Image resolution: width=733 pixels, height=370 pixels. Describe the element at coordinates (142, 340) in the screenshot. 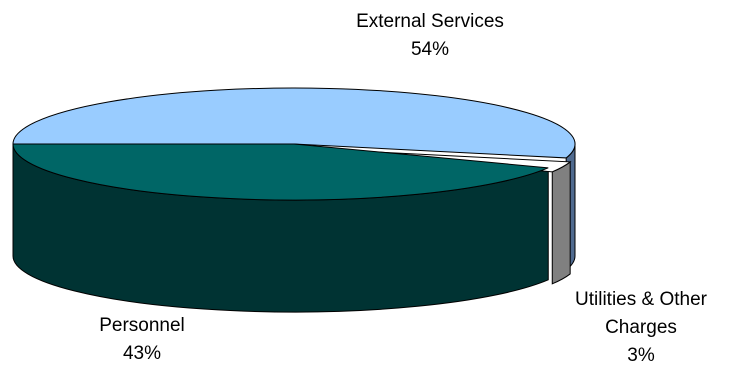

I see `data-label-personnel: Personnel 43%` at that location.